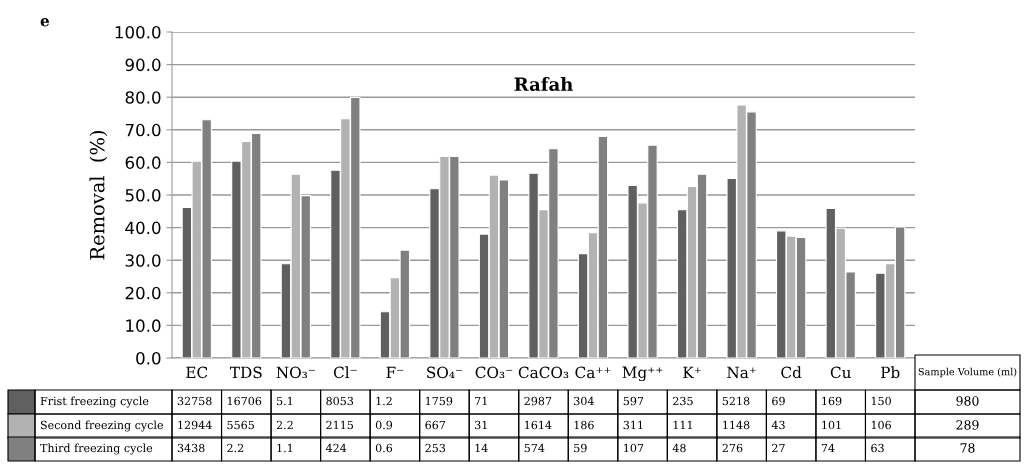  What do you see at coordinates (832, 401) in the screenshot?
I see `text: 169` at bounding box center [832, 401].